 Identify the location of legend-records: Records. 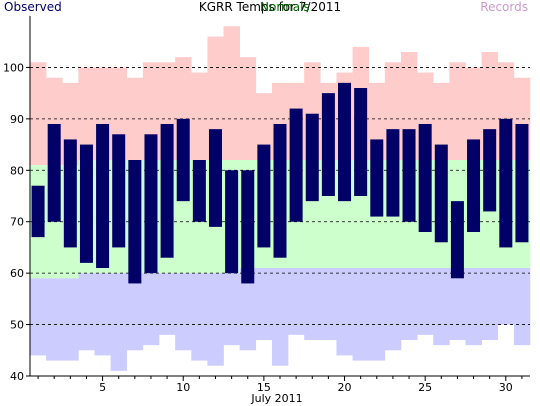
(504, 7).